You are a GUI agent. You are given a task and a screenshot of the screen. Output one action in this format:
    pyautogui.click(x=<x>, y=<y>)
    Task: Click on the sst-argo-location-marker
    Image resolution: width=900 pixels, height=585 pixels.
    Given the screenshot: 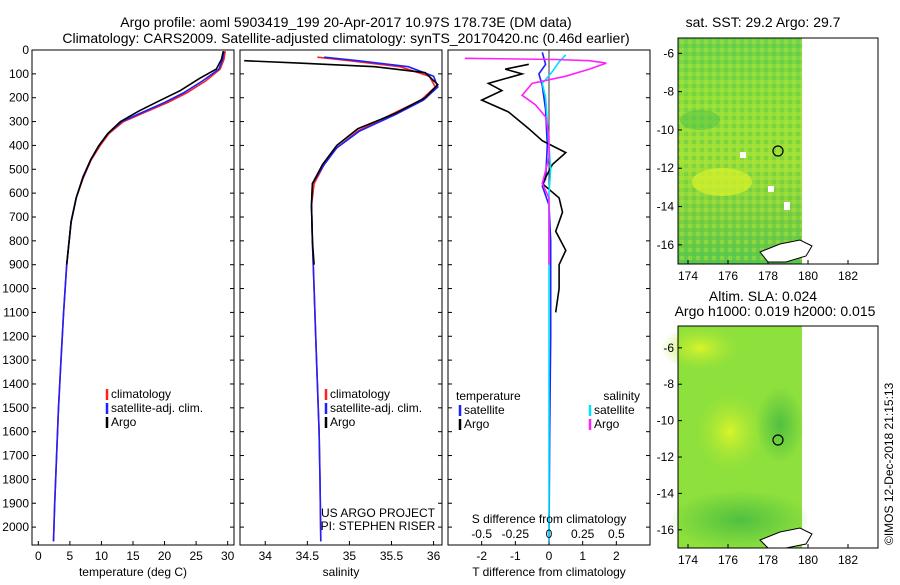 What is the action you would take?
    pyautogui.click(x=778, y=151)
    